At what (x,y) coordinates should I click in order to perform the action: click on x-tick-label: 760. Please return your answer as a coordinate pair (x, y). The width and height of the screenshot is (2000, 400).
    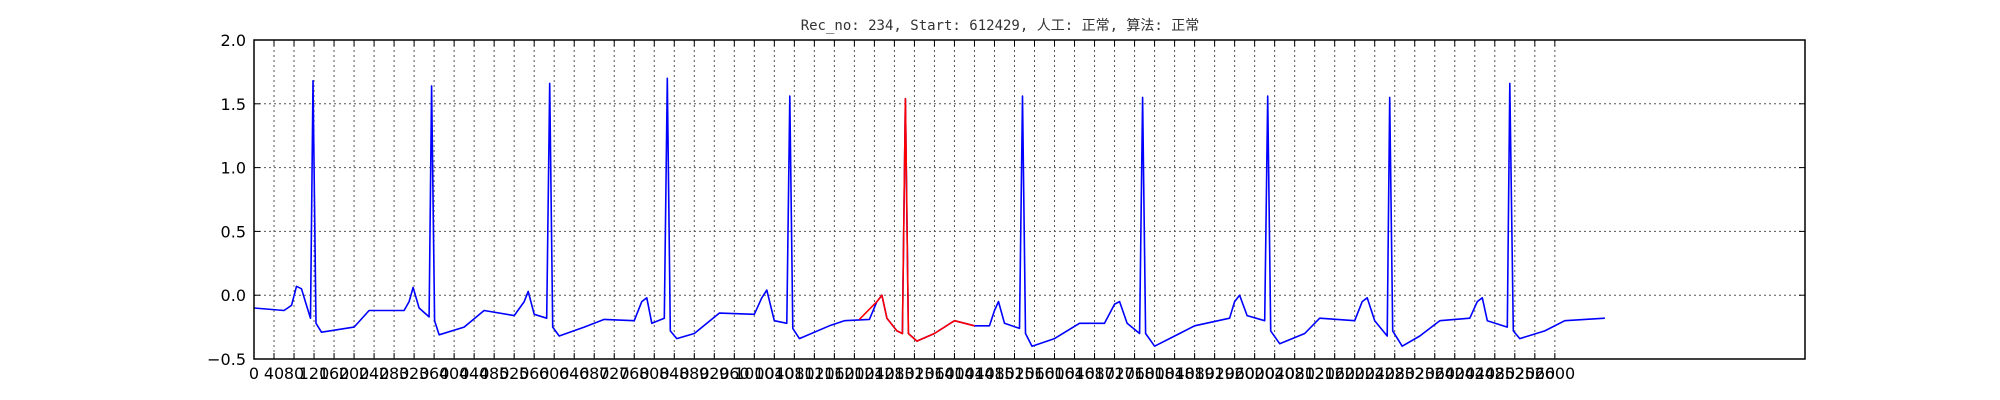
    Looking at the image, I should click on (634, 373).